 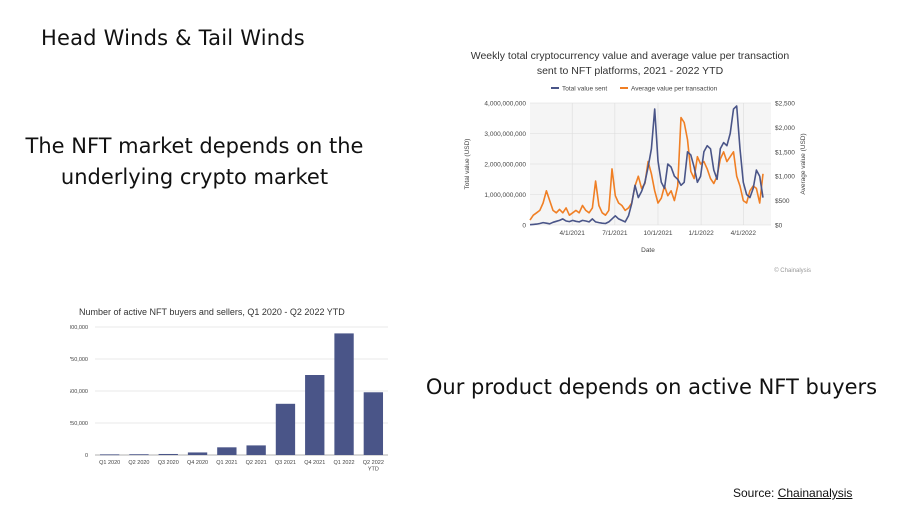 What do you see at coordinates (109, 463) in the screenshot?
I see `x-tick-label: Q1 2020` at bounding box center [109, 463].